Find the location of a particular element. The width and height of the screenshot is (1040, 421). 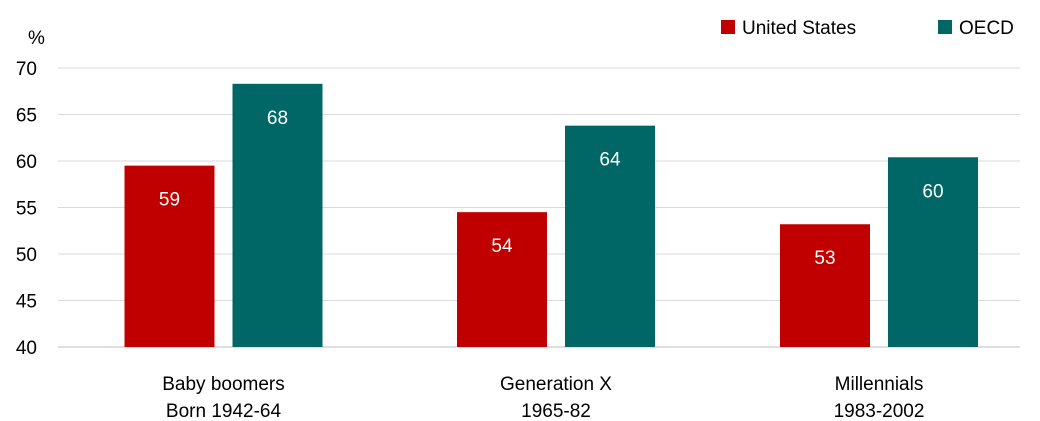

y-axis-ticks: 40 45 50 55 60 65 70 is located at coordinates (26, 209).